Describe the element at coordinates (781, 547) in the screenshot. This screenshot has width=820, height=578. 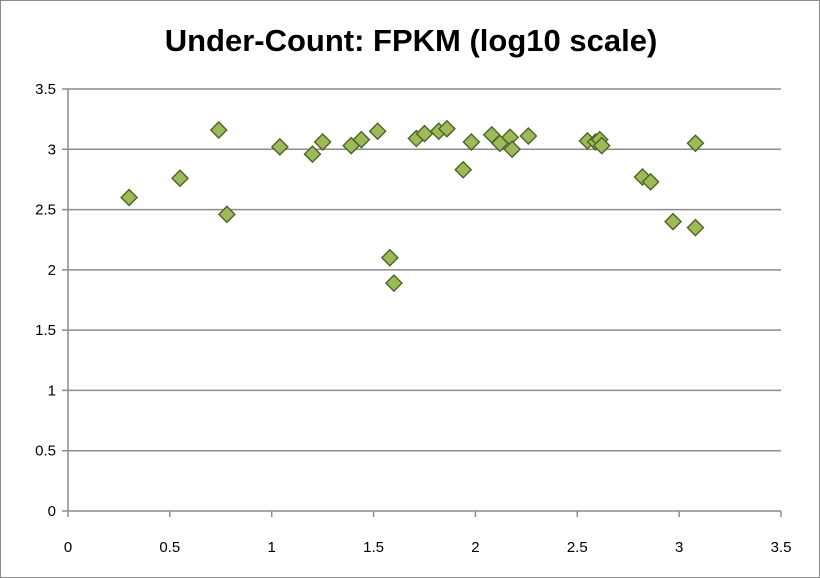
I see `x-tick-label-7: 3.5` at that location.